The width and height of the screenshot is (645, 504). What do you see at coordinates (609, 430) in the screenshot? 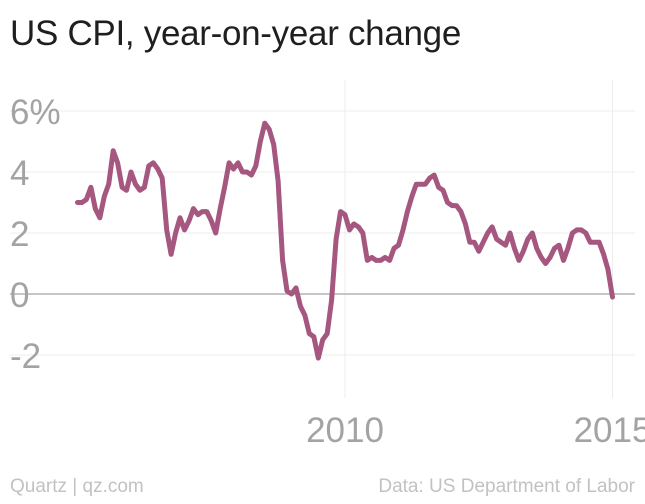
I see `x-tick-label: 2015` at bounding box center [609, 430].